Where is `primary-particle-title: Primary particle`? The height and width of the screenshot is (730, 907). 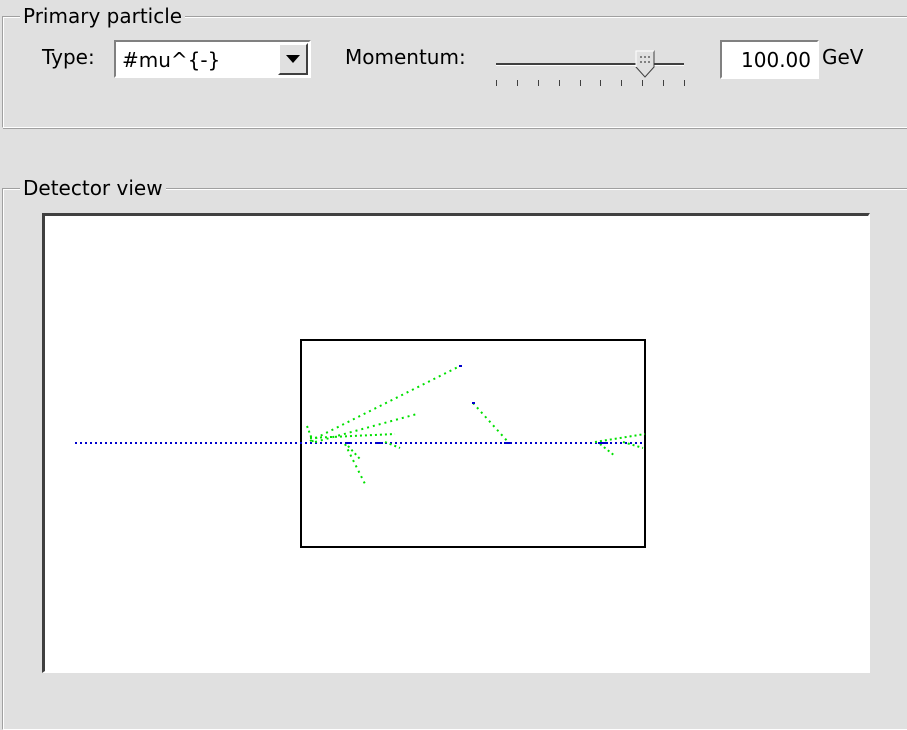
primary-particle-title: Primary particle is located at coordinates (103, 16).